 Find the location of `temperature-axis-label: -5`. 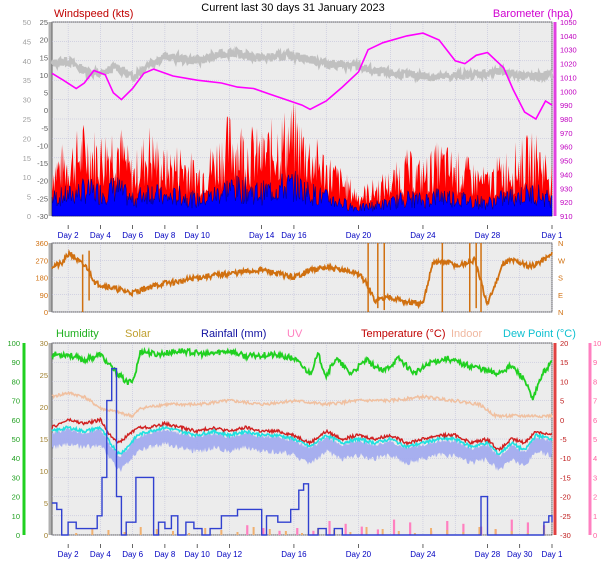

temperature-axis-label: -5 is located at coordinates (563, 439).